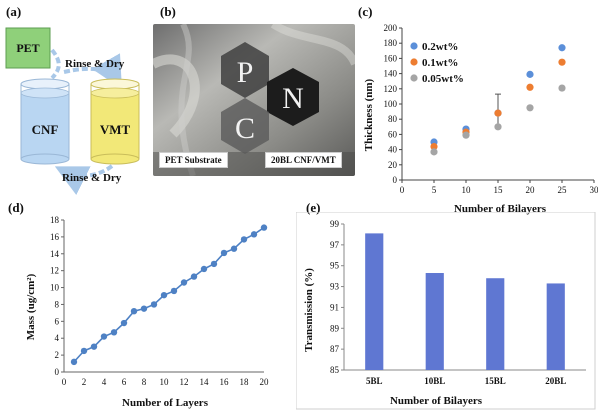 This screenshot has height=411, width=600. Describe the element at coordinates (16, 207) in the screenshot. I see `panel-label-d: (d)` at that location.